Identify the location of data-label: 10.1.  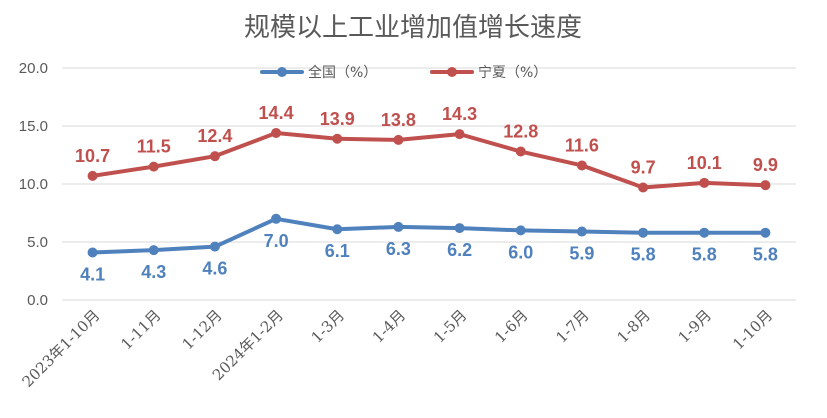
(704, 163).